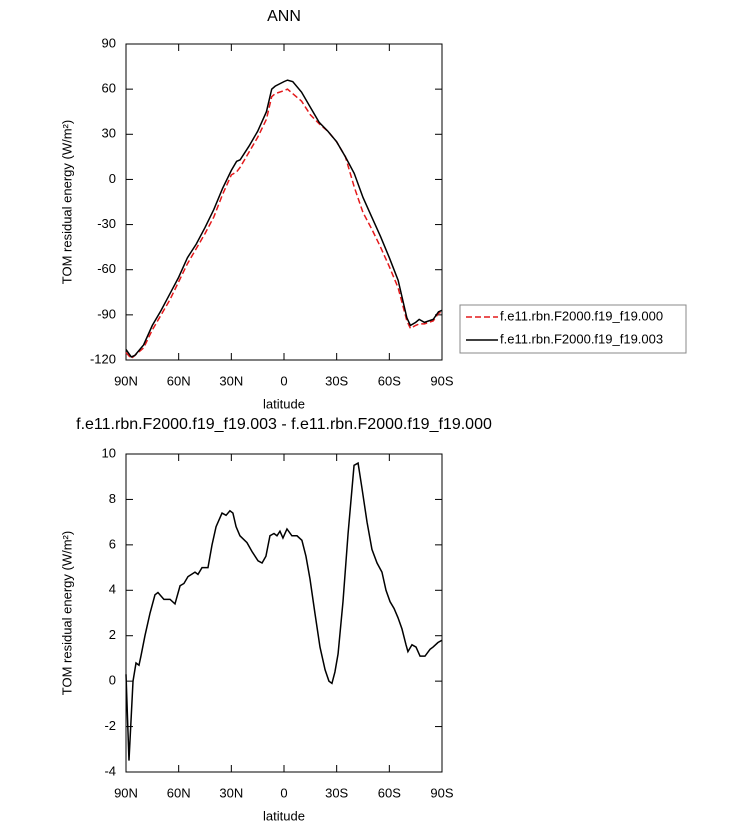 The width and height of the screenshot is (733, 832). Describe the element at coordinates (103, 358) in the screenshot. I see `y-tick-label: -120` at that location.